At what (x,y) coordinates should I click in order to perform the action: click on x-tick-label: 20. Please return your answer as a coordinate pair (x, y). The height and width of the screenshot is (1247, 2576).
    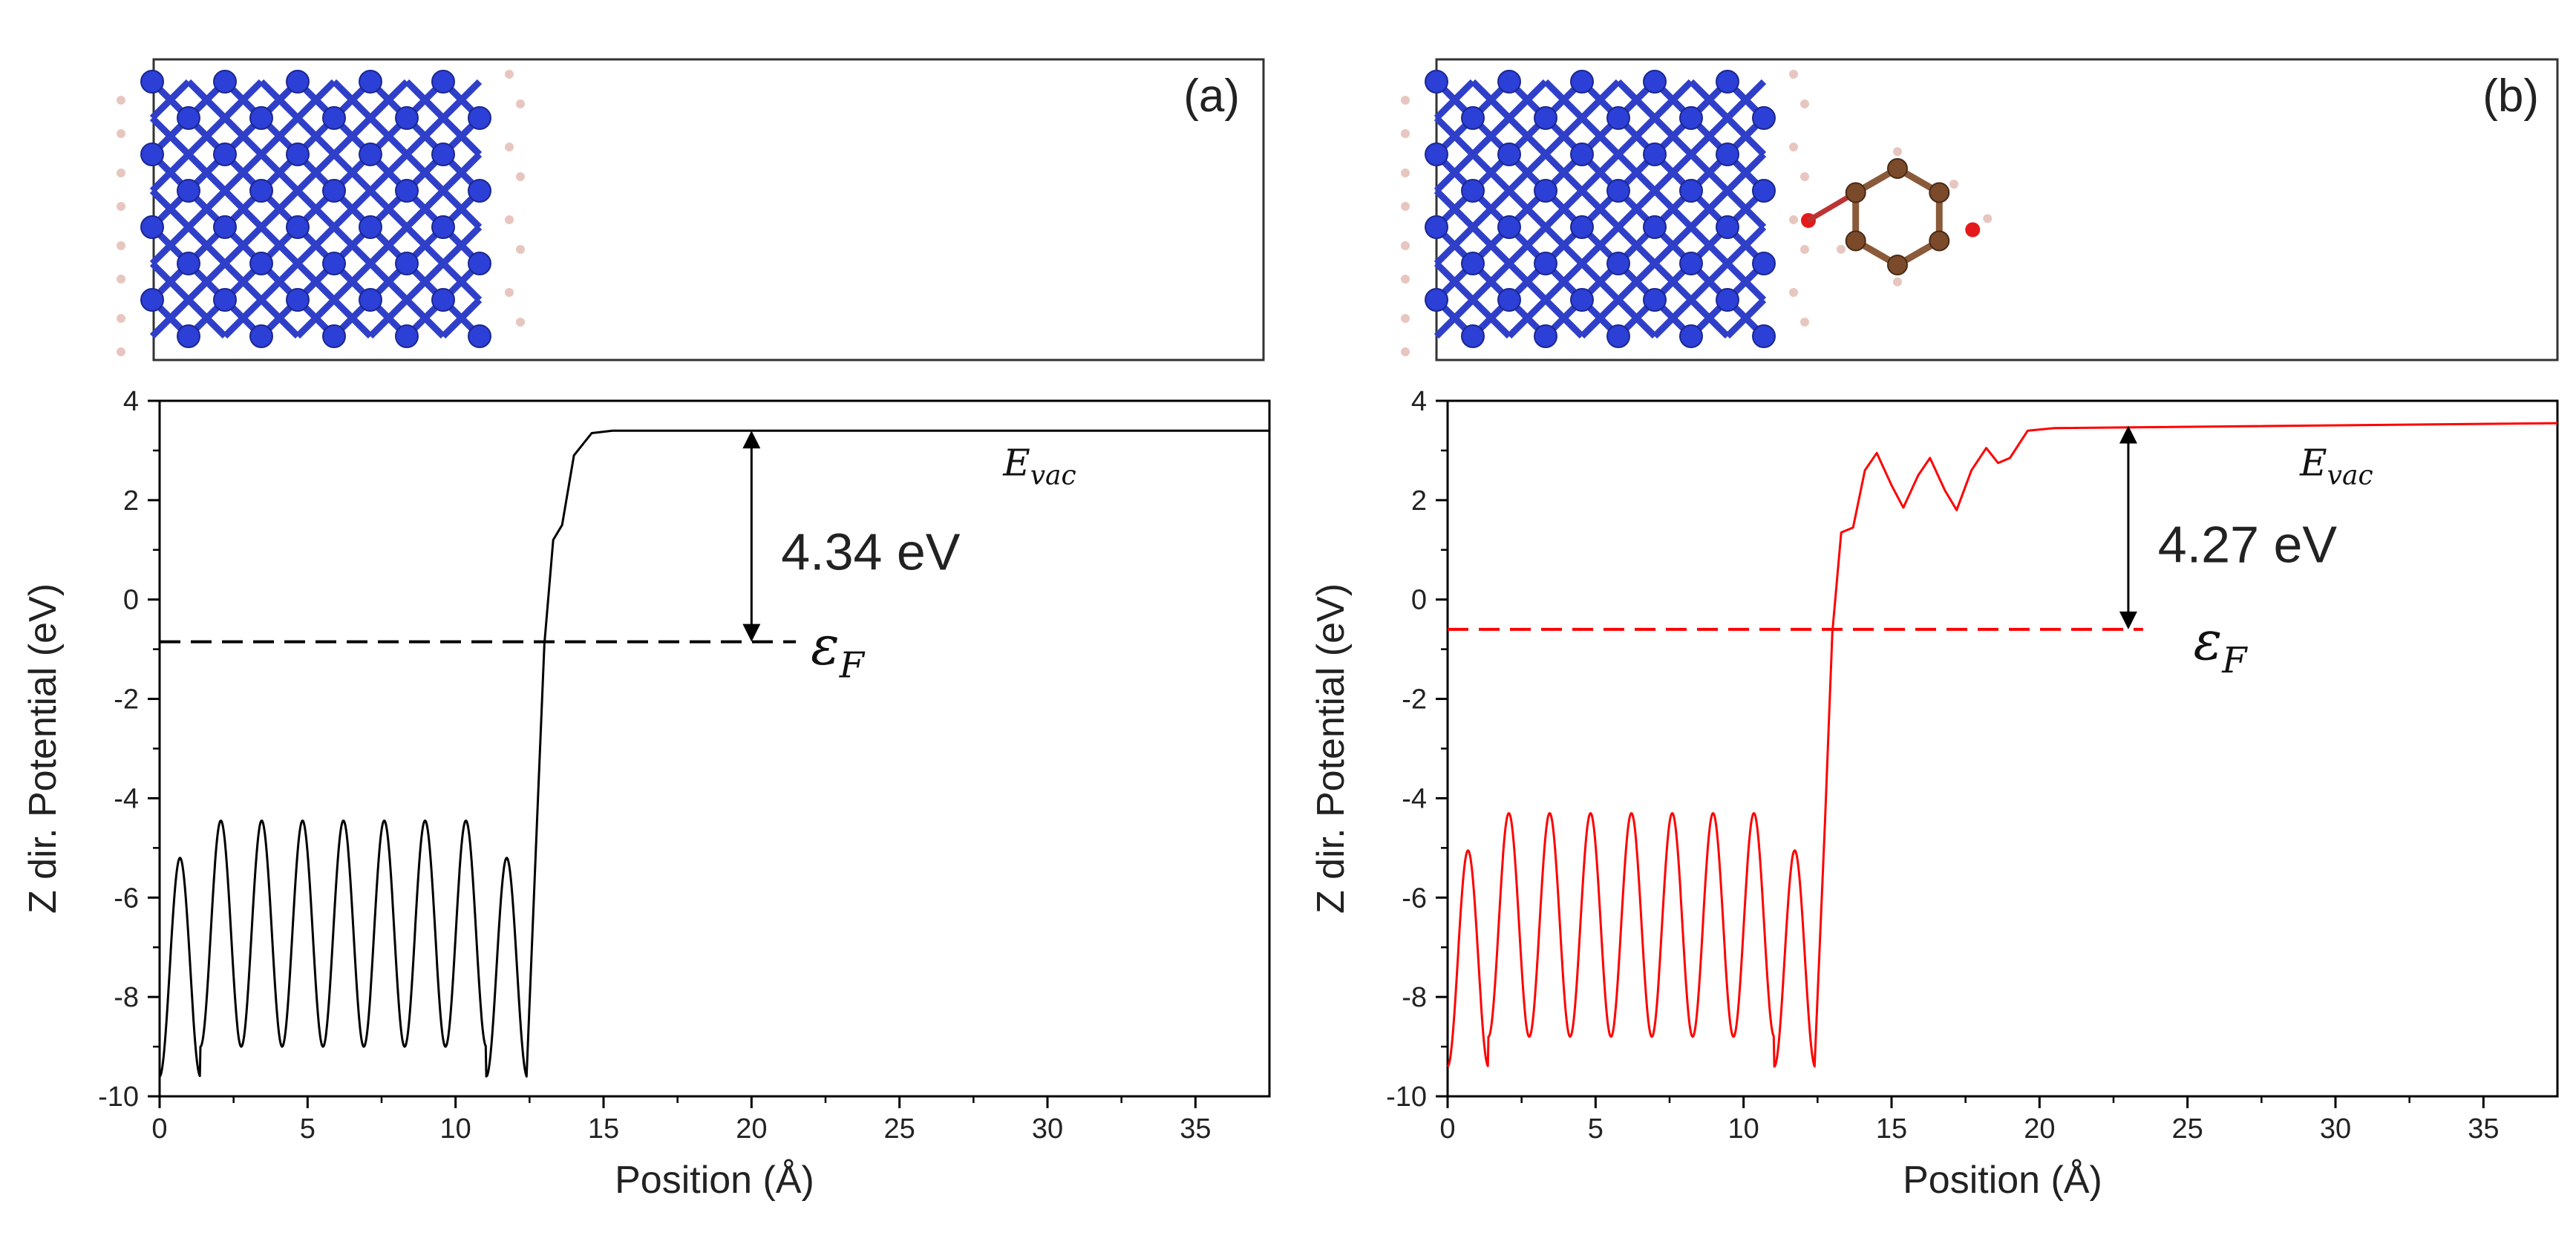
    Looking at the image, I should click on (2040, 1129).